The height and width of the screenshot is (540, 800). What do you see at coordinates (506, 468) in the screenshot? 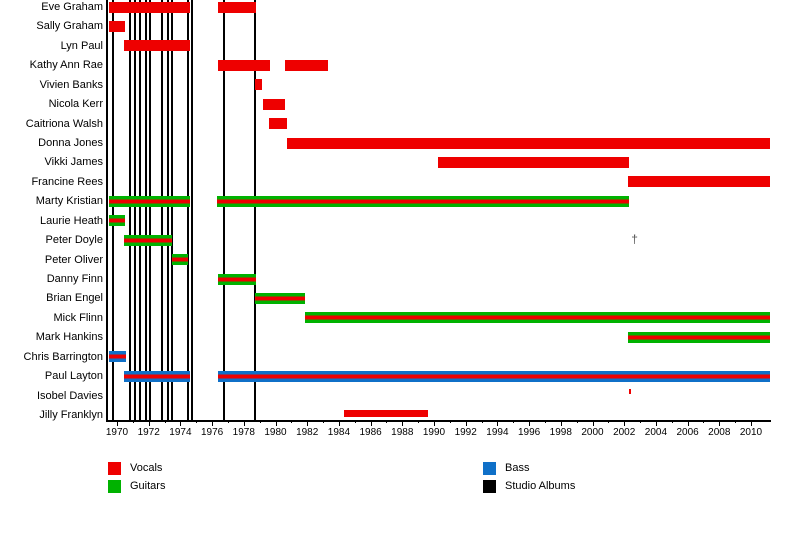
I see `legend-entry-bass: Bass` at bounding box center [506, 468].